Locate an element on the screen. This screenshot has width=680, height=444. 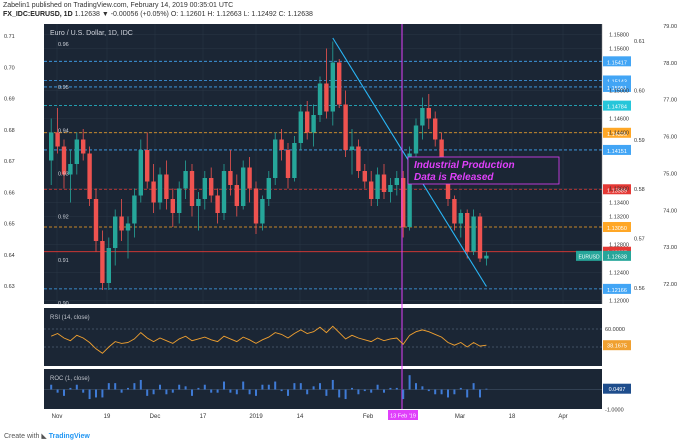
level-price-label: 1.15417 is located at coordinates (617, 63).